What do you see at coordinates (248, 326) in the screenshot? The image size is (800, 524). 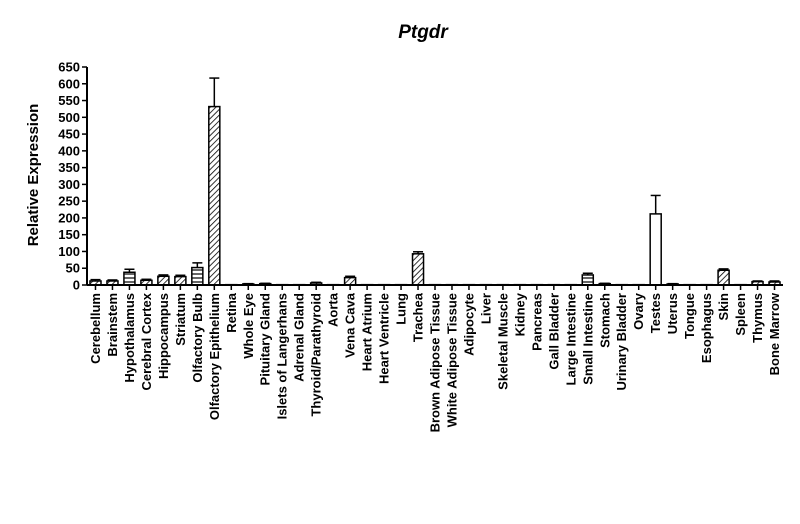 I see `x-tick-label: Whole Eye` at bounding box center [248, 326].